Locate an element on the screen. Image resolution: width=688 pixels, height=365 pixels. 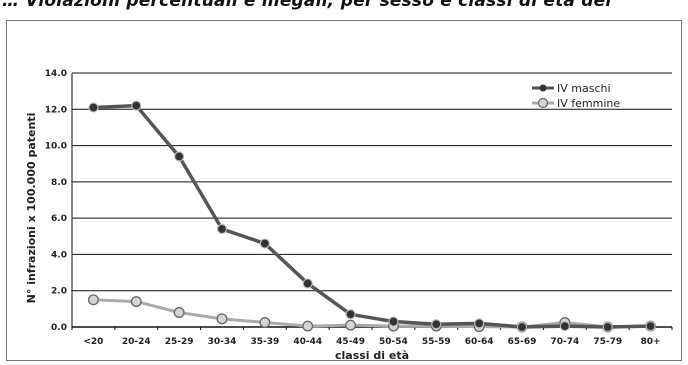
x-tick-label: 25-29 is located at coordinates (179, 342).